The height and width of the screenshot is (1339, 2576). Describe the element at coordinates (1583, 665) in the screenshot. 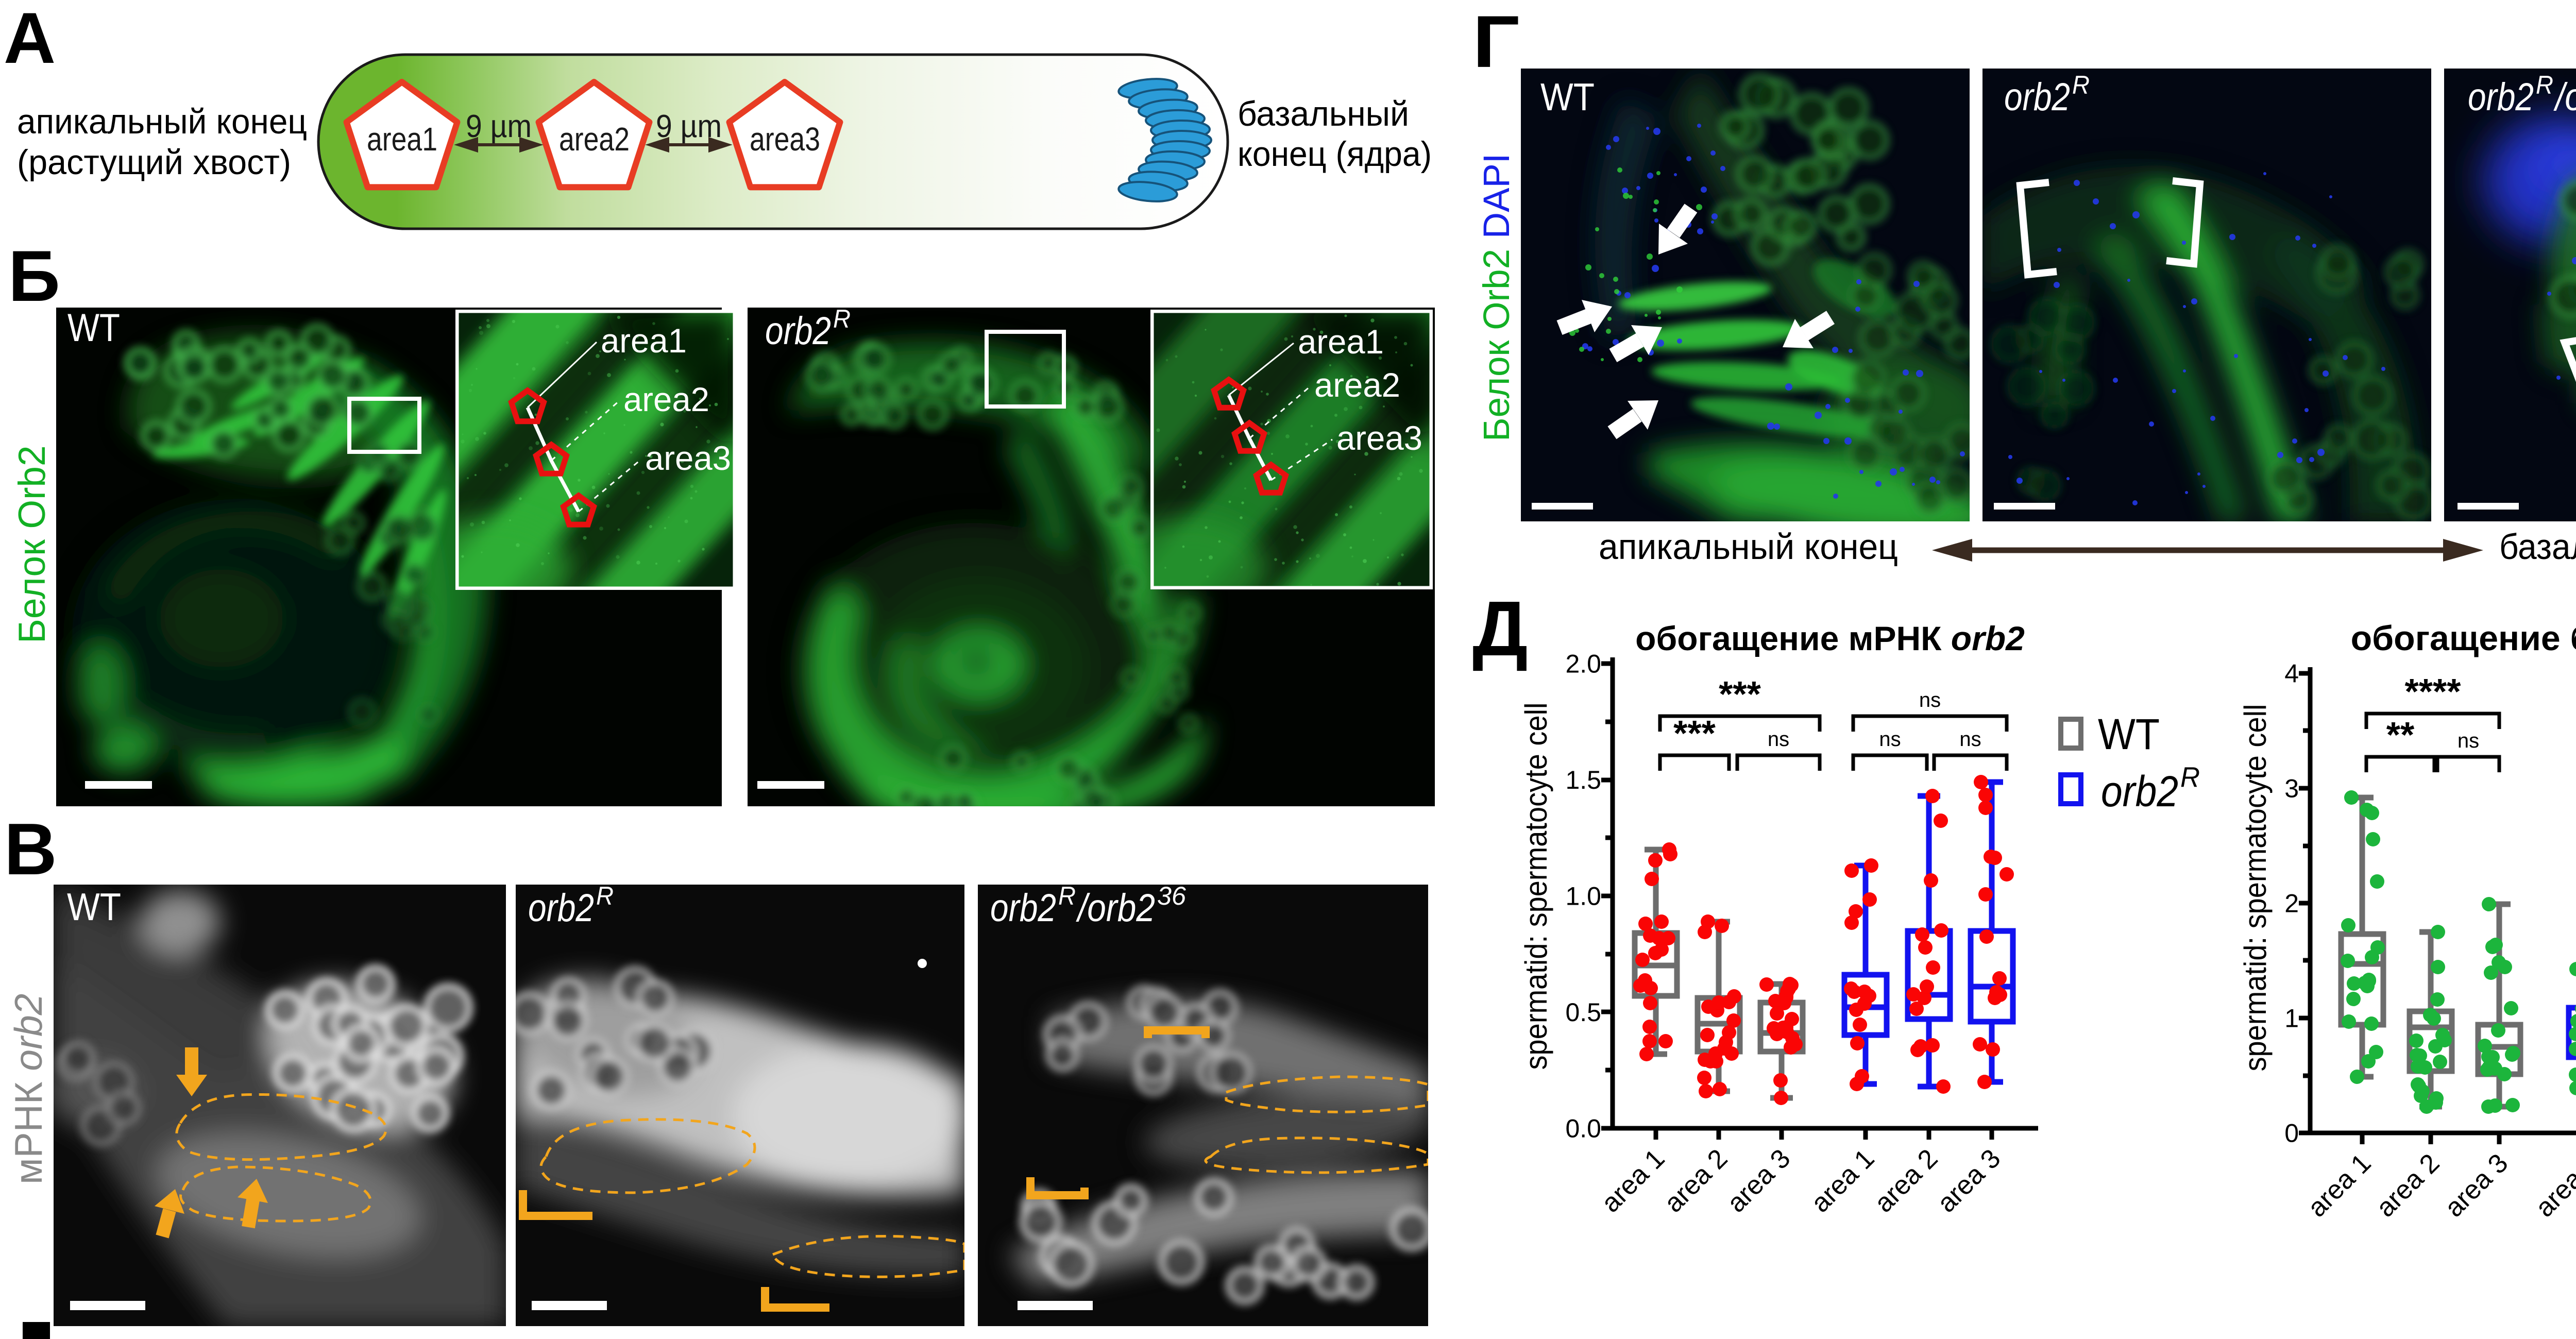

I see `svg-text: 2.0` at that location.